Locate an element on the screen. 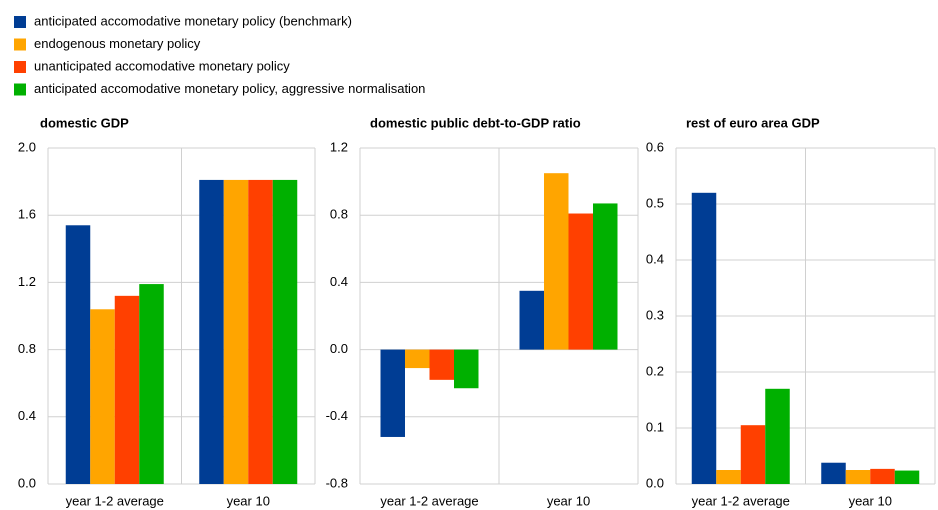 Image resolution: width=938 pixels, height=510 pixels. y-tick-label: -0.8 is located at coordinates (337, 482).